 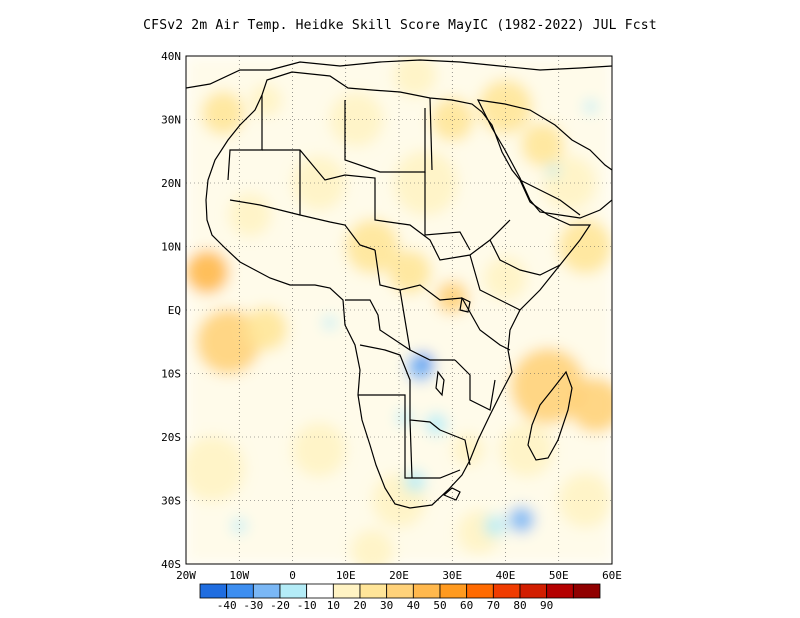 I want to click on latitude-tick-label: 30S, so click(x=171, y=501).